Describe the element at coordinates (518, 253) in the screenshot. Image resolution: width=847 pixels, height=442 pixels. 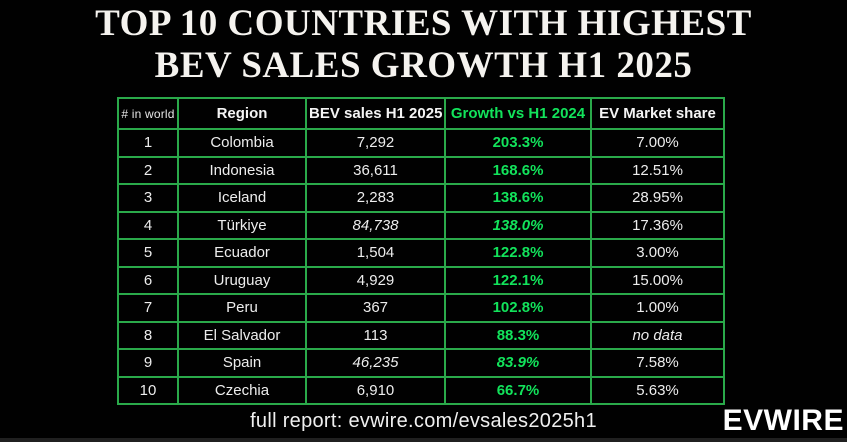
I see `growth-cell: 122.8%` at that location.